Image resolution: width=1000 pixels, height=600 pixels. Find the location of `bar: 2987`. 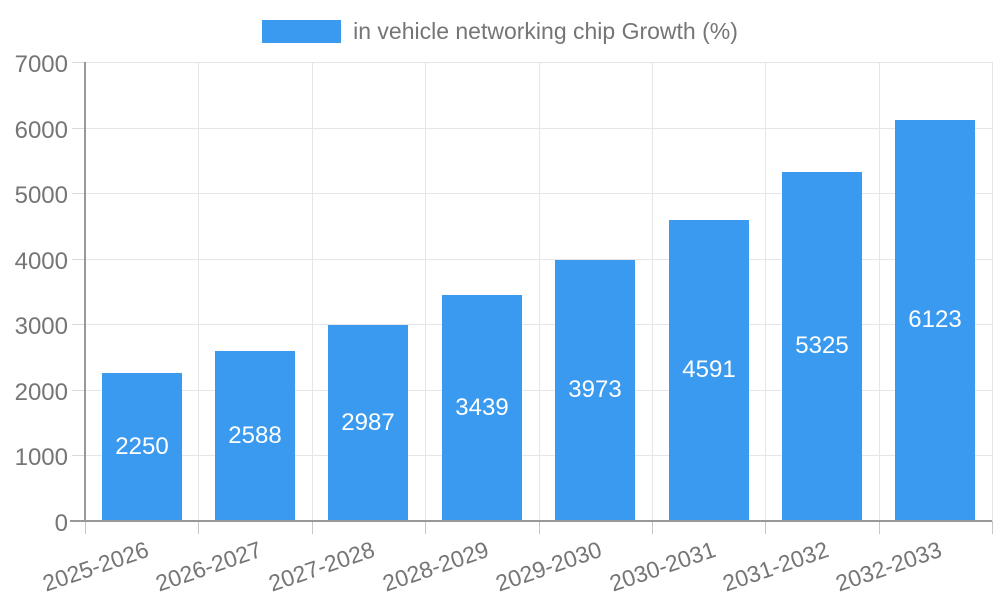

bar: 2987 is located at coordinates (368, 422).